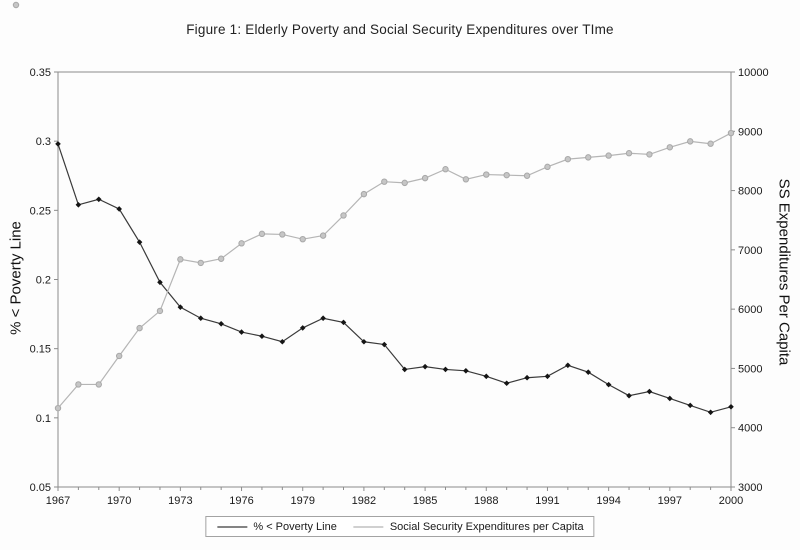  I want to click on svg-text: 7000, so click(750, 251).